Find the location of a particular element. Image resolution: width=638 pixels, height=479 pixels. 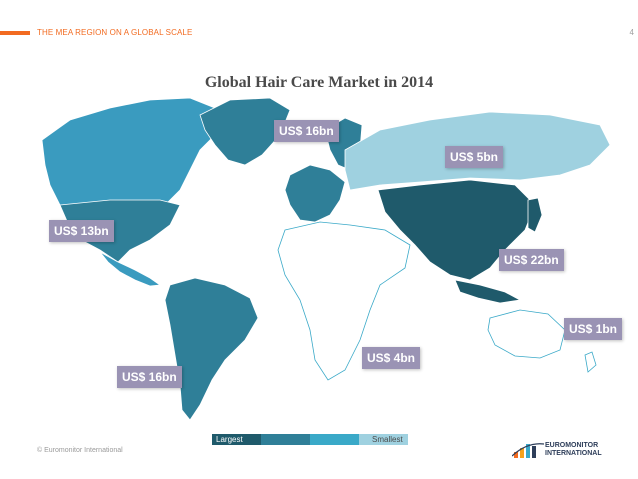

legend-scale is located at coordinates (310, 439).